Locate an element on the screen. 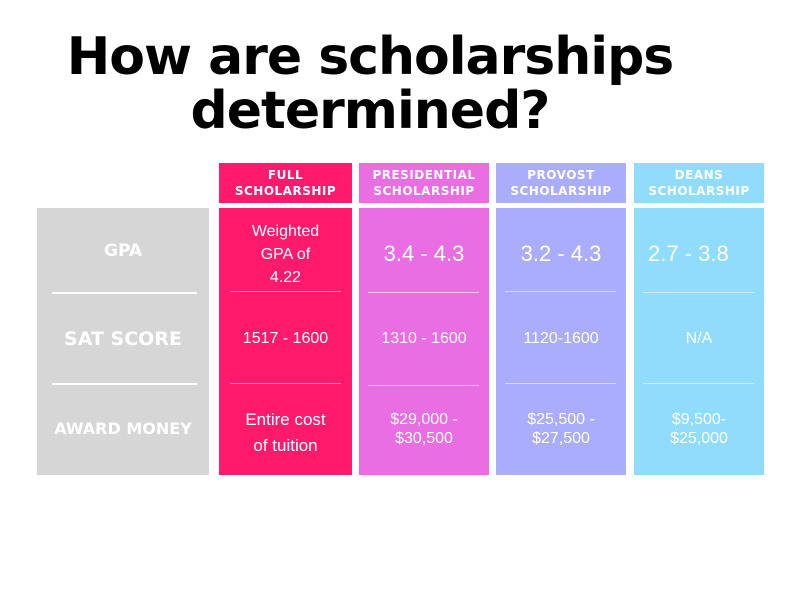 Image resolution: width=800 pixels, height=600 pixels. presidential-gpa: 3.4 - 4.3 is located at coordinates (424, 253).